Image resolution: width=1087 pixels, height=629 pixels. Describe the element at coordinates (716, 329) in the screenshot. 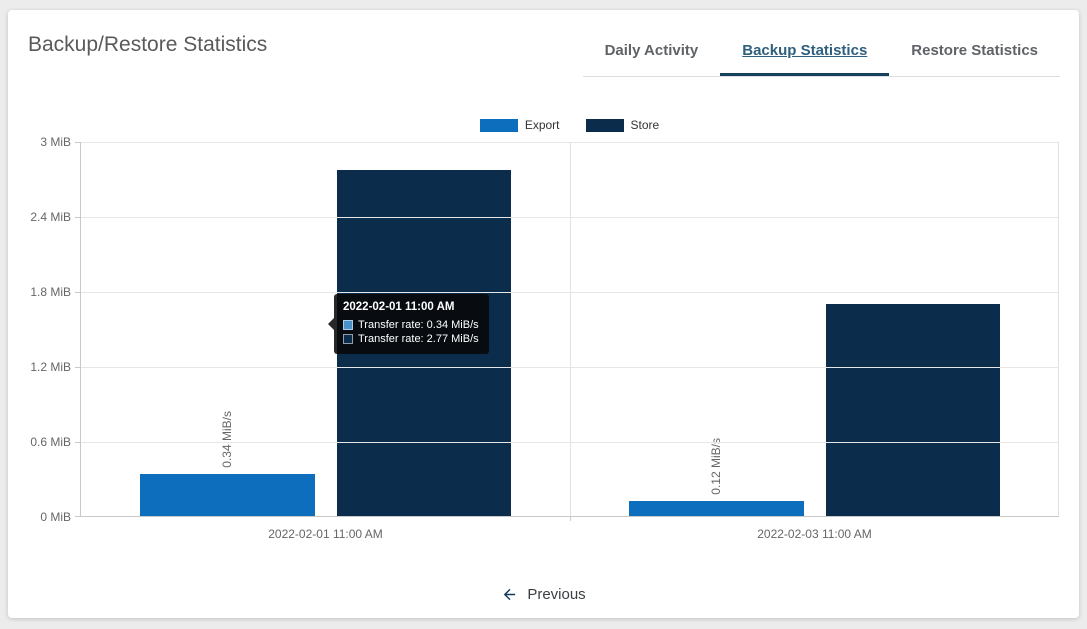

I see `bar-cell: 0.12 MiB/s` at that location.